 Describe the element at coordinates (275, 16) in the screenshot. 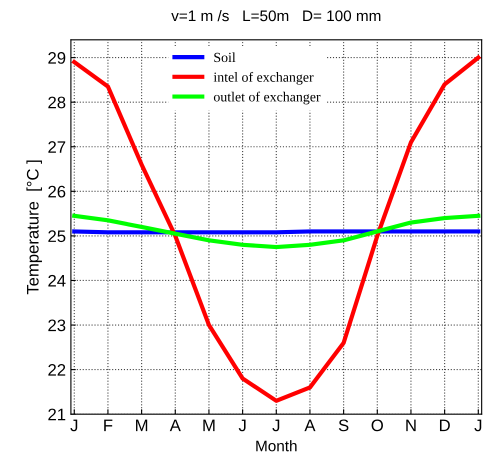

I see `chart-title: v=1 m /s L=50m D= 100 mm` at that location.